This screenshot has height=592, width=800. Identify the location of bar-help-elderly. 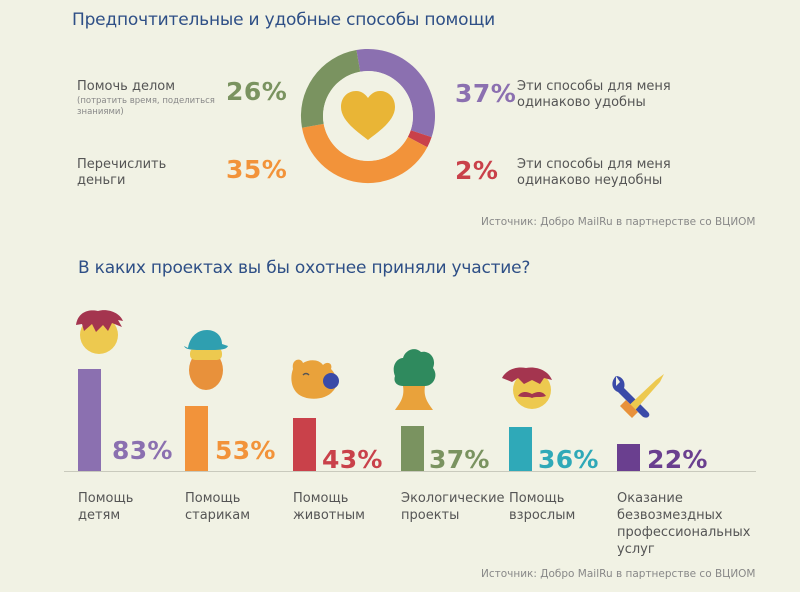
(196, 438).